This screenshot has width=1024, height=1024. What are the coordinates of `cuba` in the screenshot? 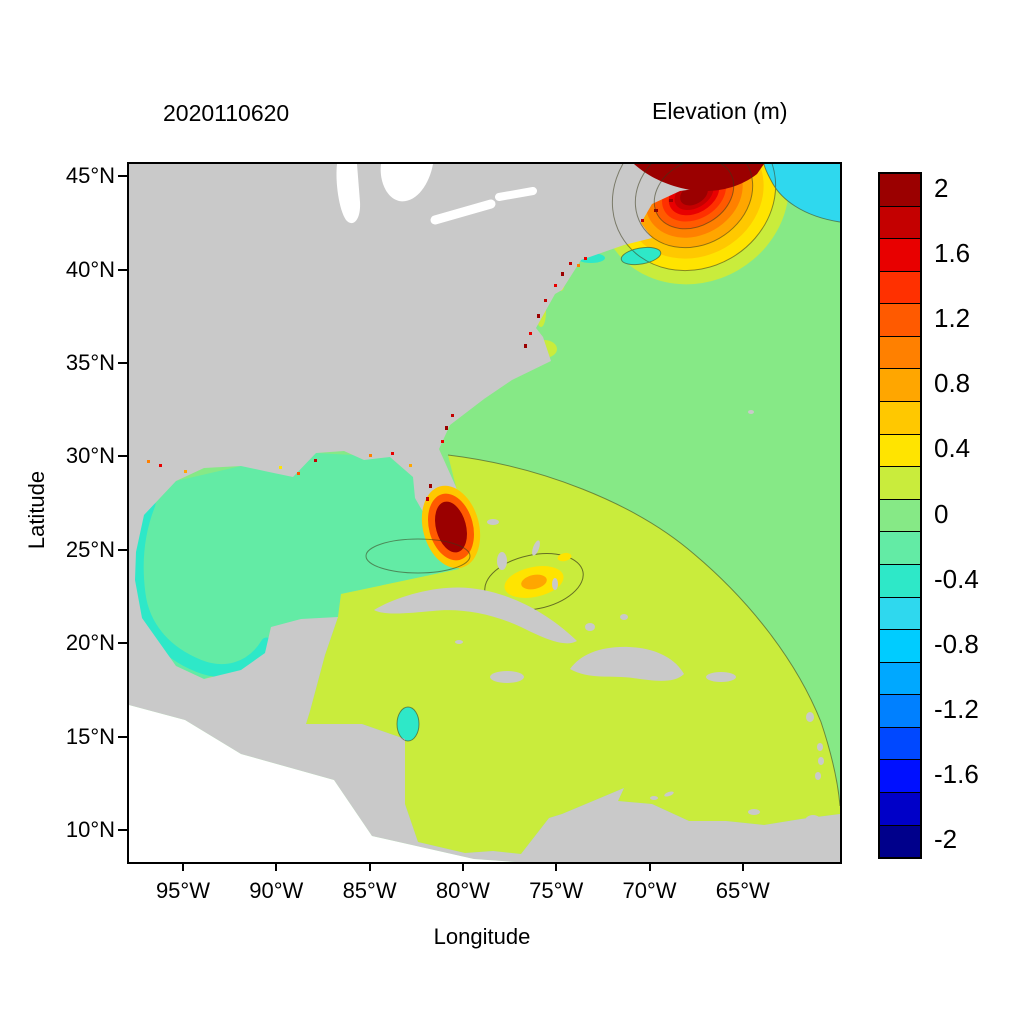 It's located at (475, 615).